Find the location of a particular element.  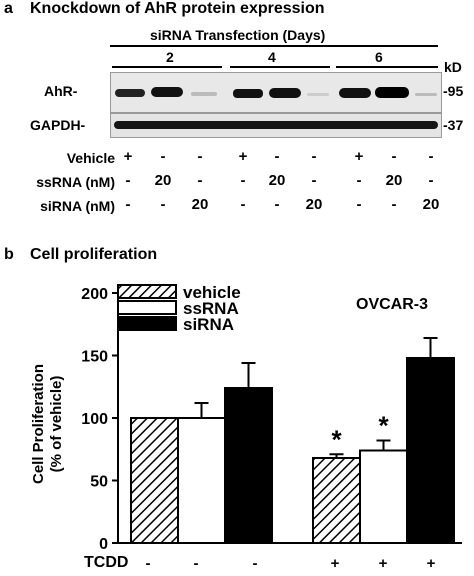

y-tick-label: 150 is located at coordinates (94, 357).